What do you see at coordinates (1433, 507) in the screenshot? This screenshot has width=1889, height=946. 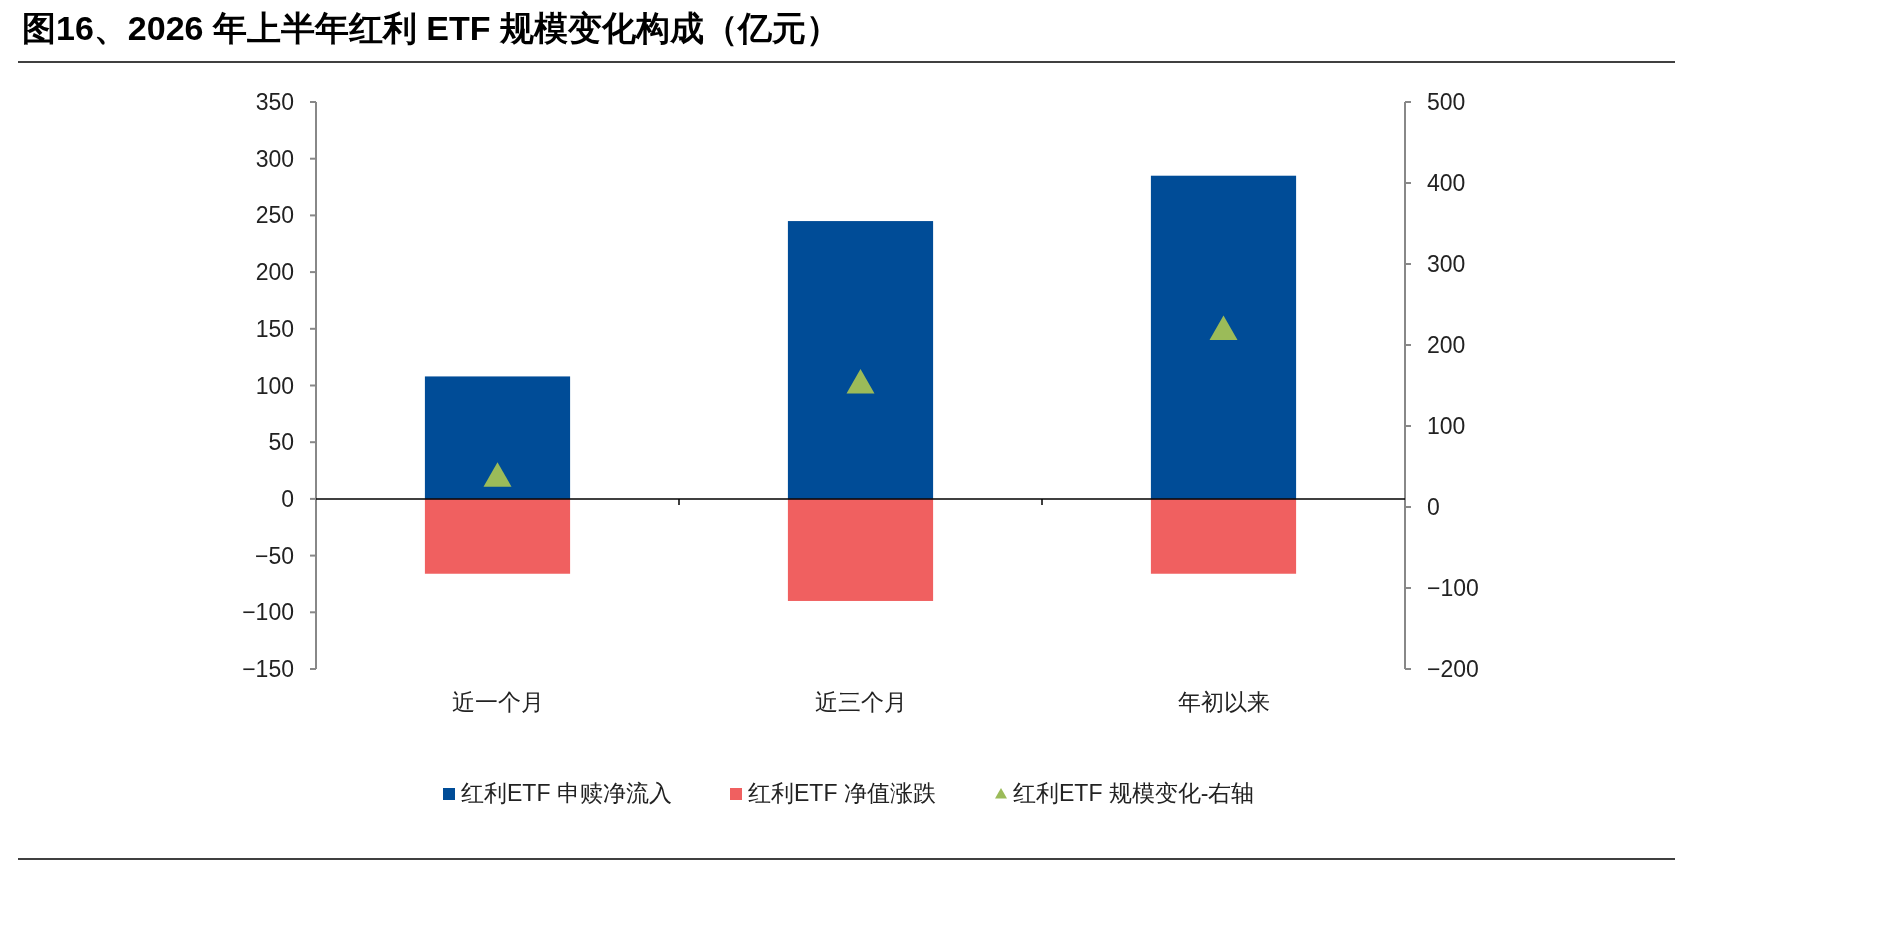 I see `y2-tick-label: 0` at bounding box center [1433, 507].